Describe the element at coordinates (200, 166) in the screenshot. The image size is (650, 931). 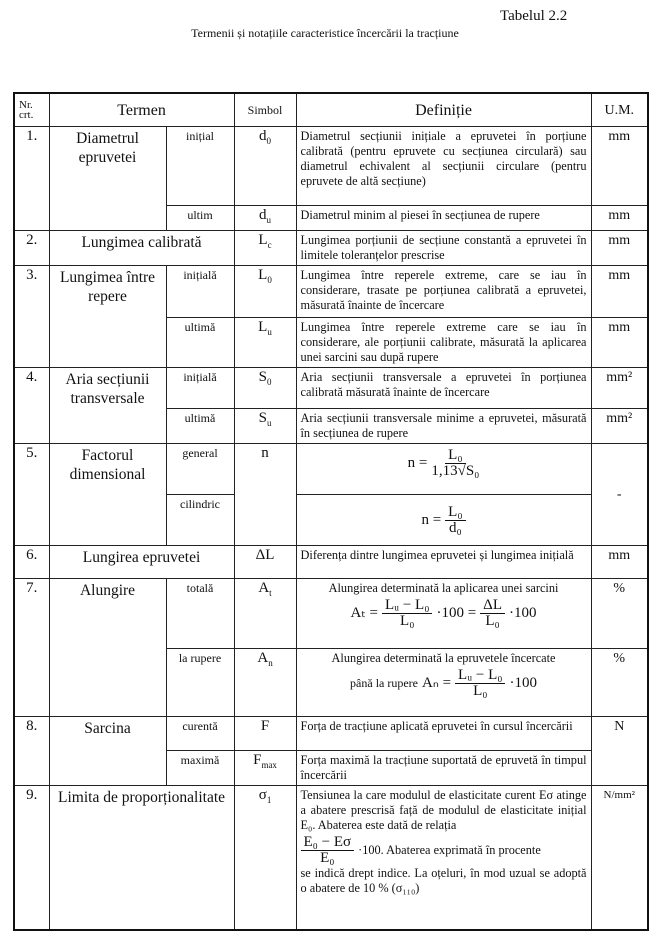
I see `subterm: inițial` at that location.